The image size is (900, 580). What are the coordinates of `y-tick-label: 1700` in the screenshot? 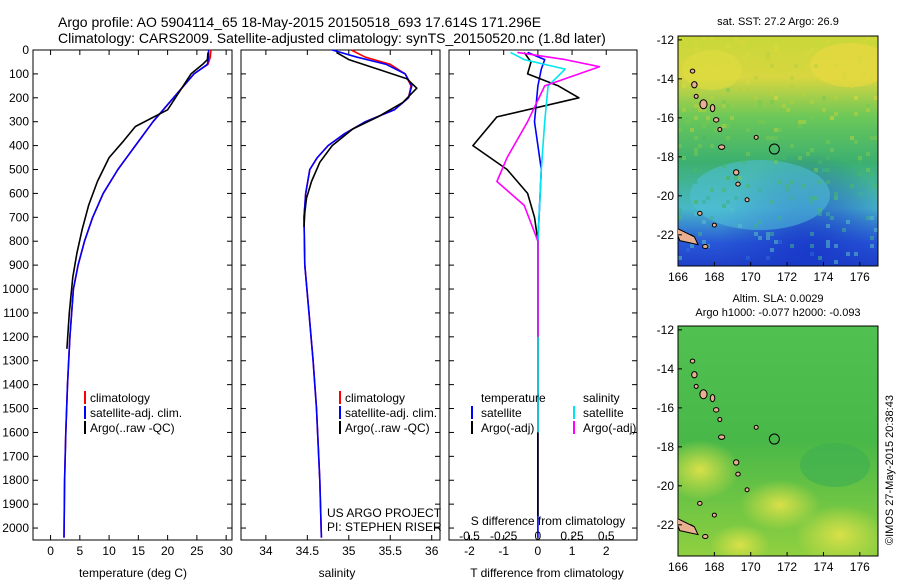 It's located at (15, 456).